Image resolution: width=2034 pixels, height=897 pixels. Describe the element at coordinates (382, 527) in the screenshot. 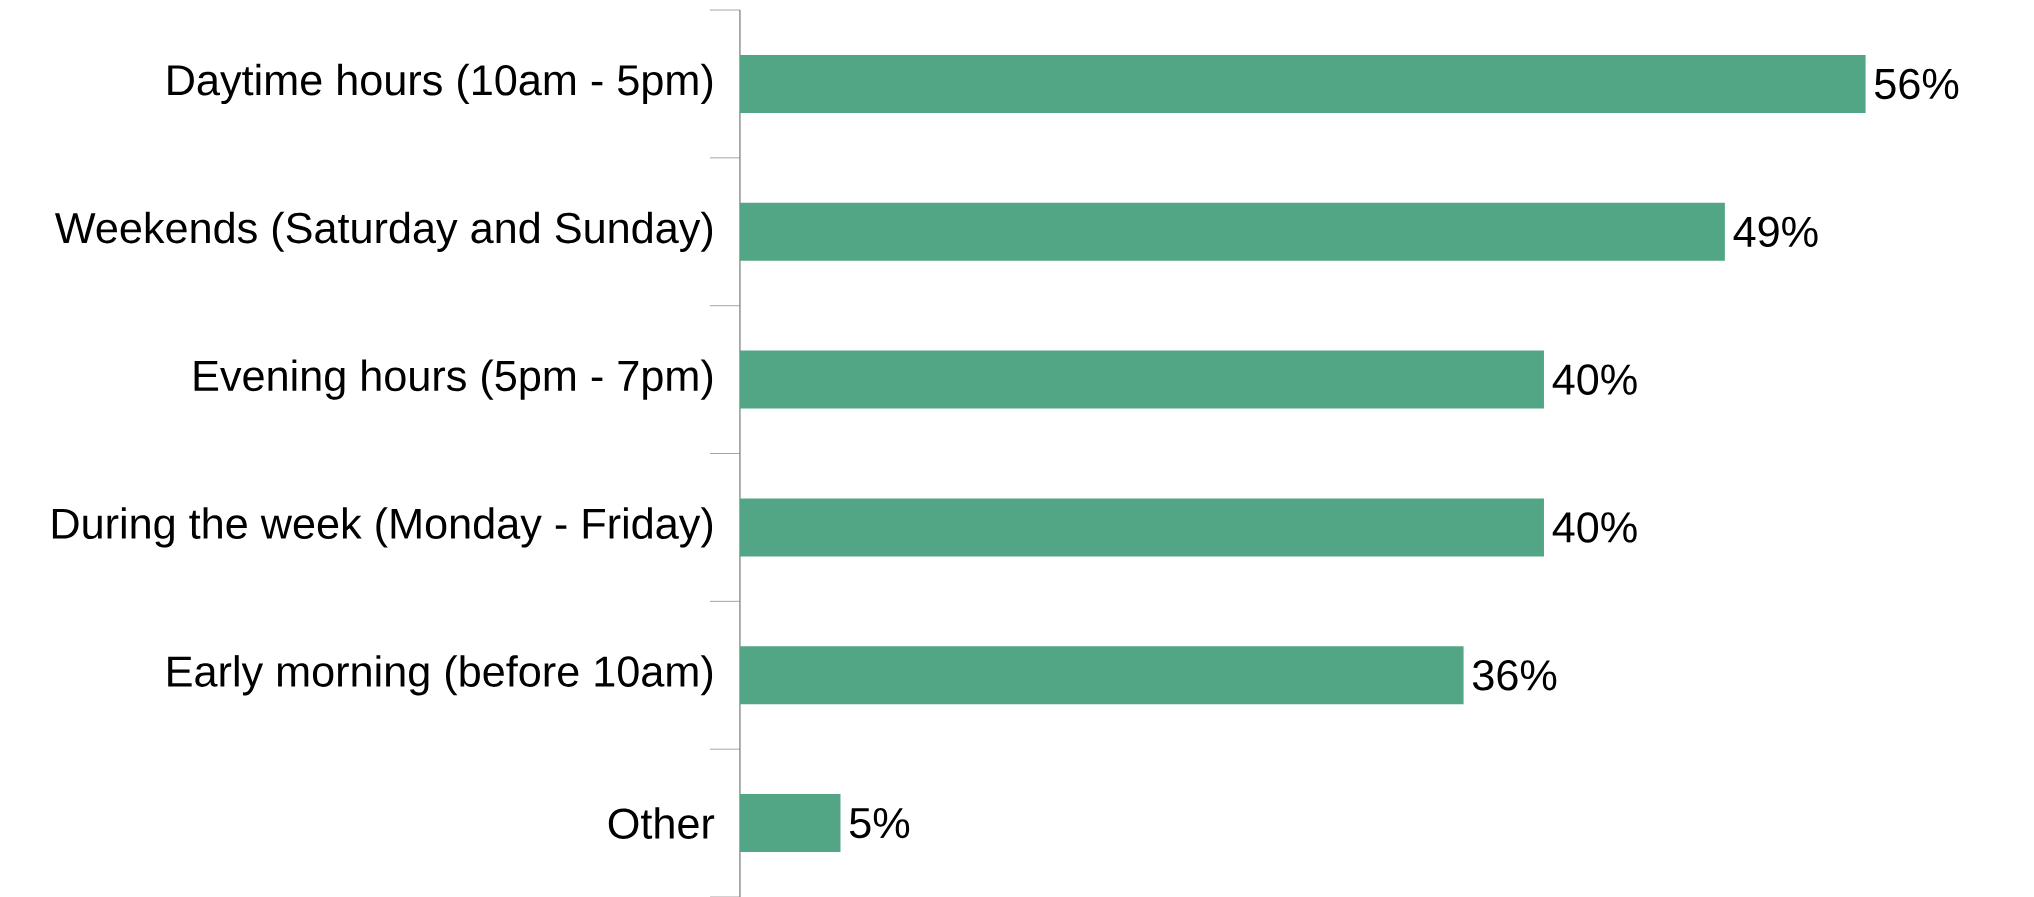

I see `y-tick-label: During the week (Monday - Friday)` at that location.